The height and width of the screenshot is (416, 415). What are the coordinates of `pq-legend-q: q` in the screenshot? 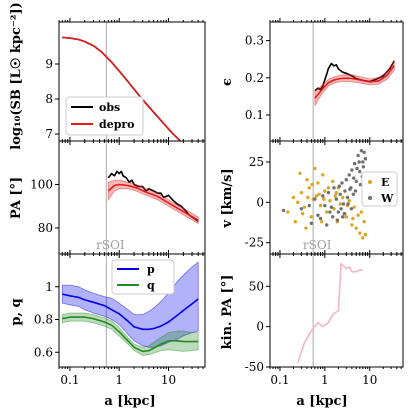 It's located at (151, 285).